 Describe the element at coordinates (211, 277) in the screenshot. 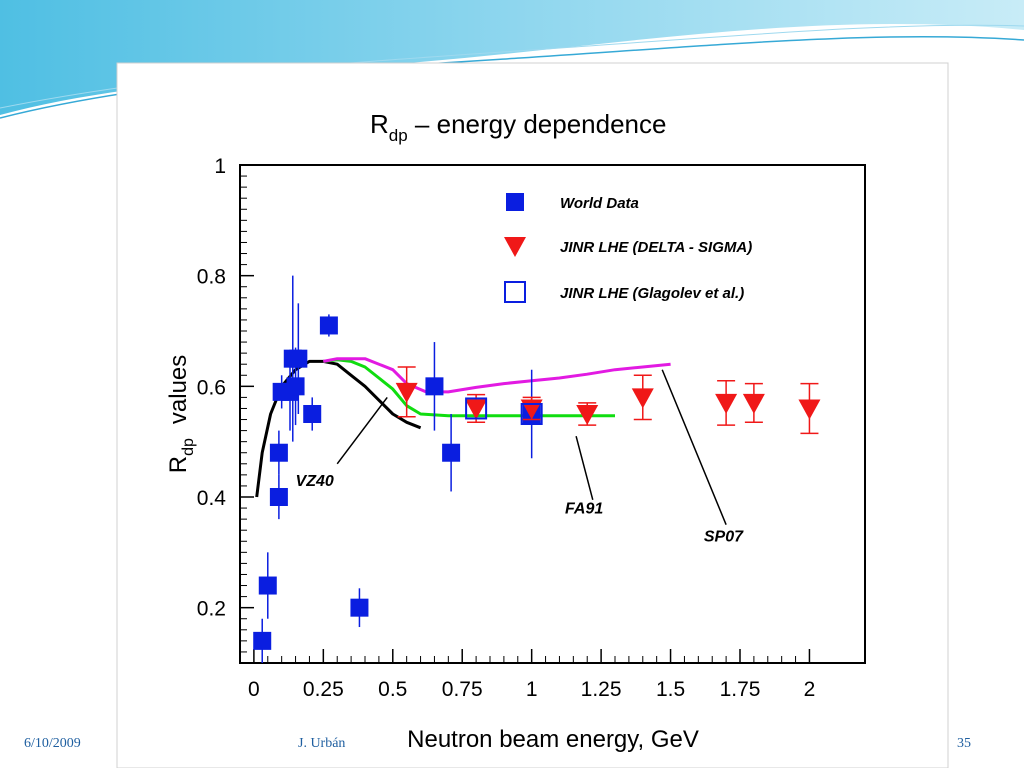

I see `y-tick-label: 0.8` at that location.